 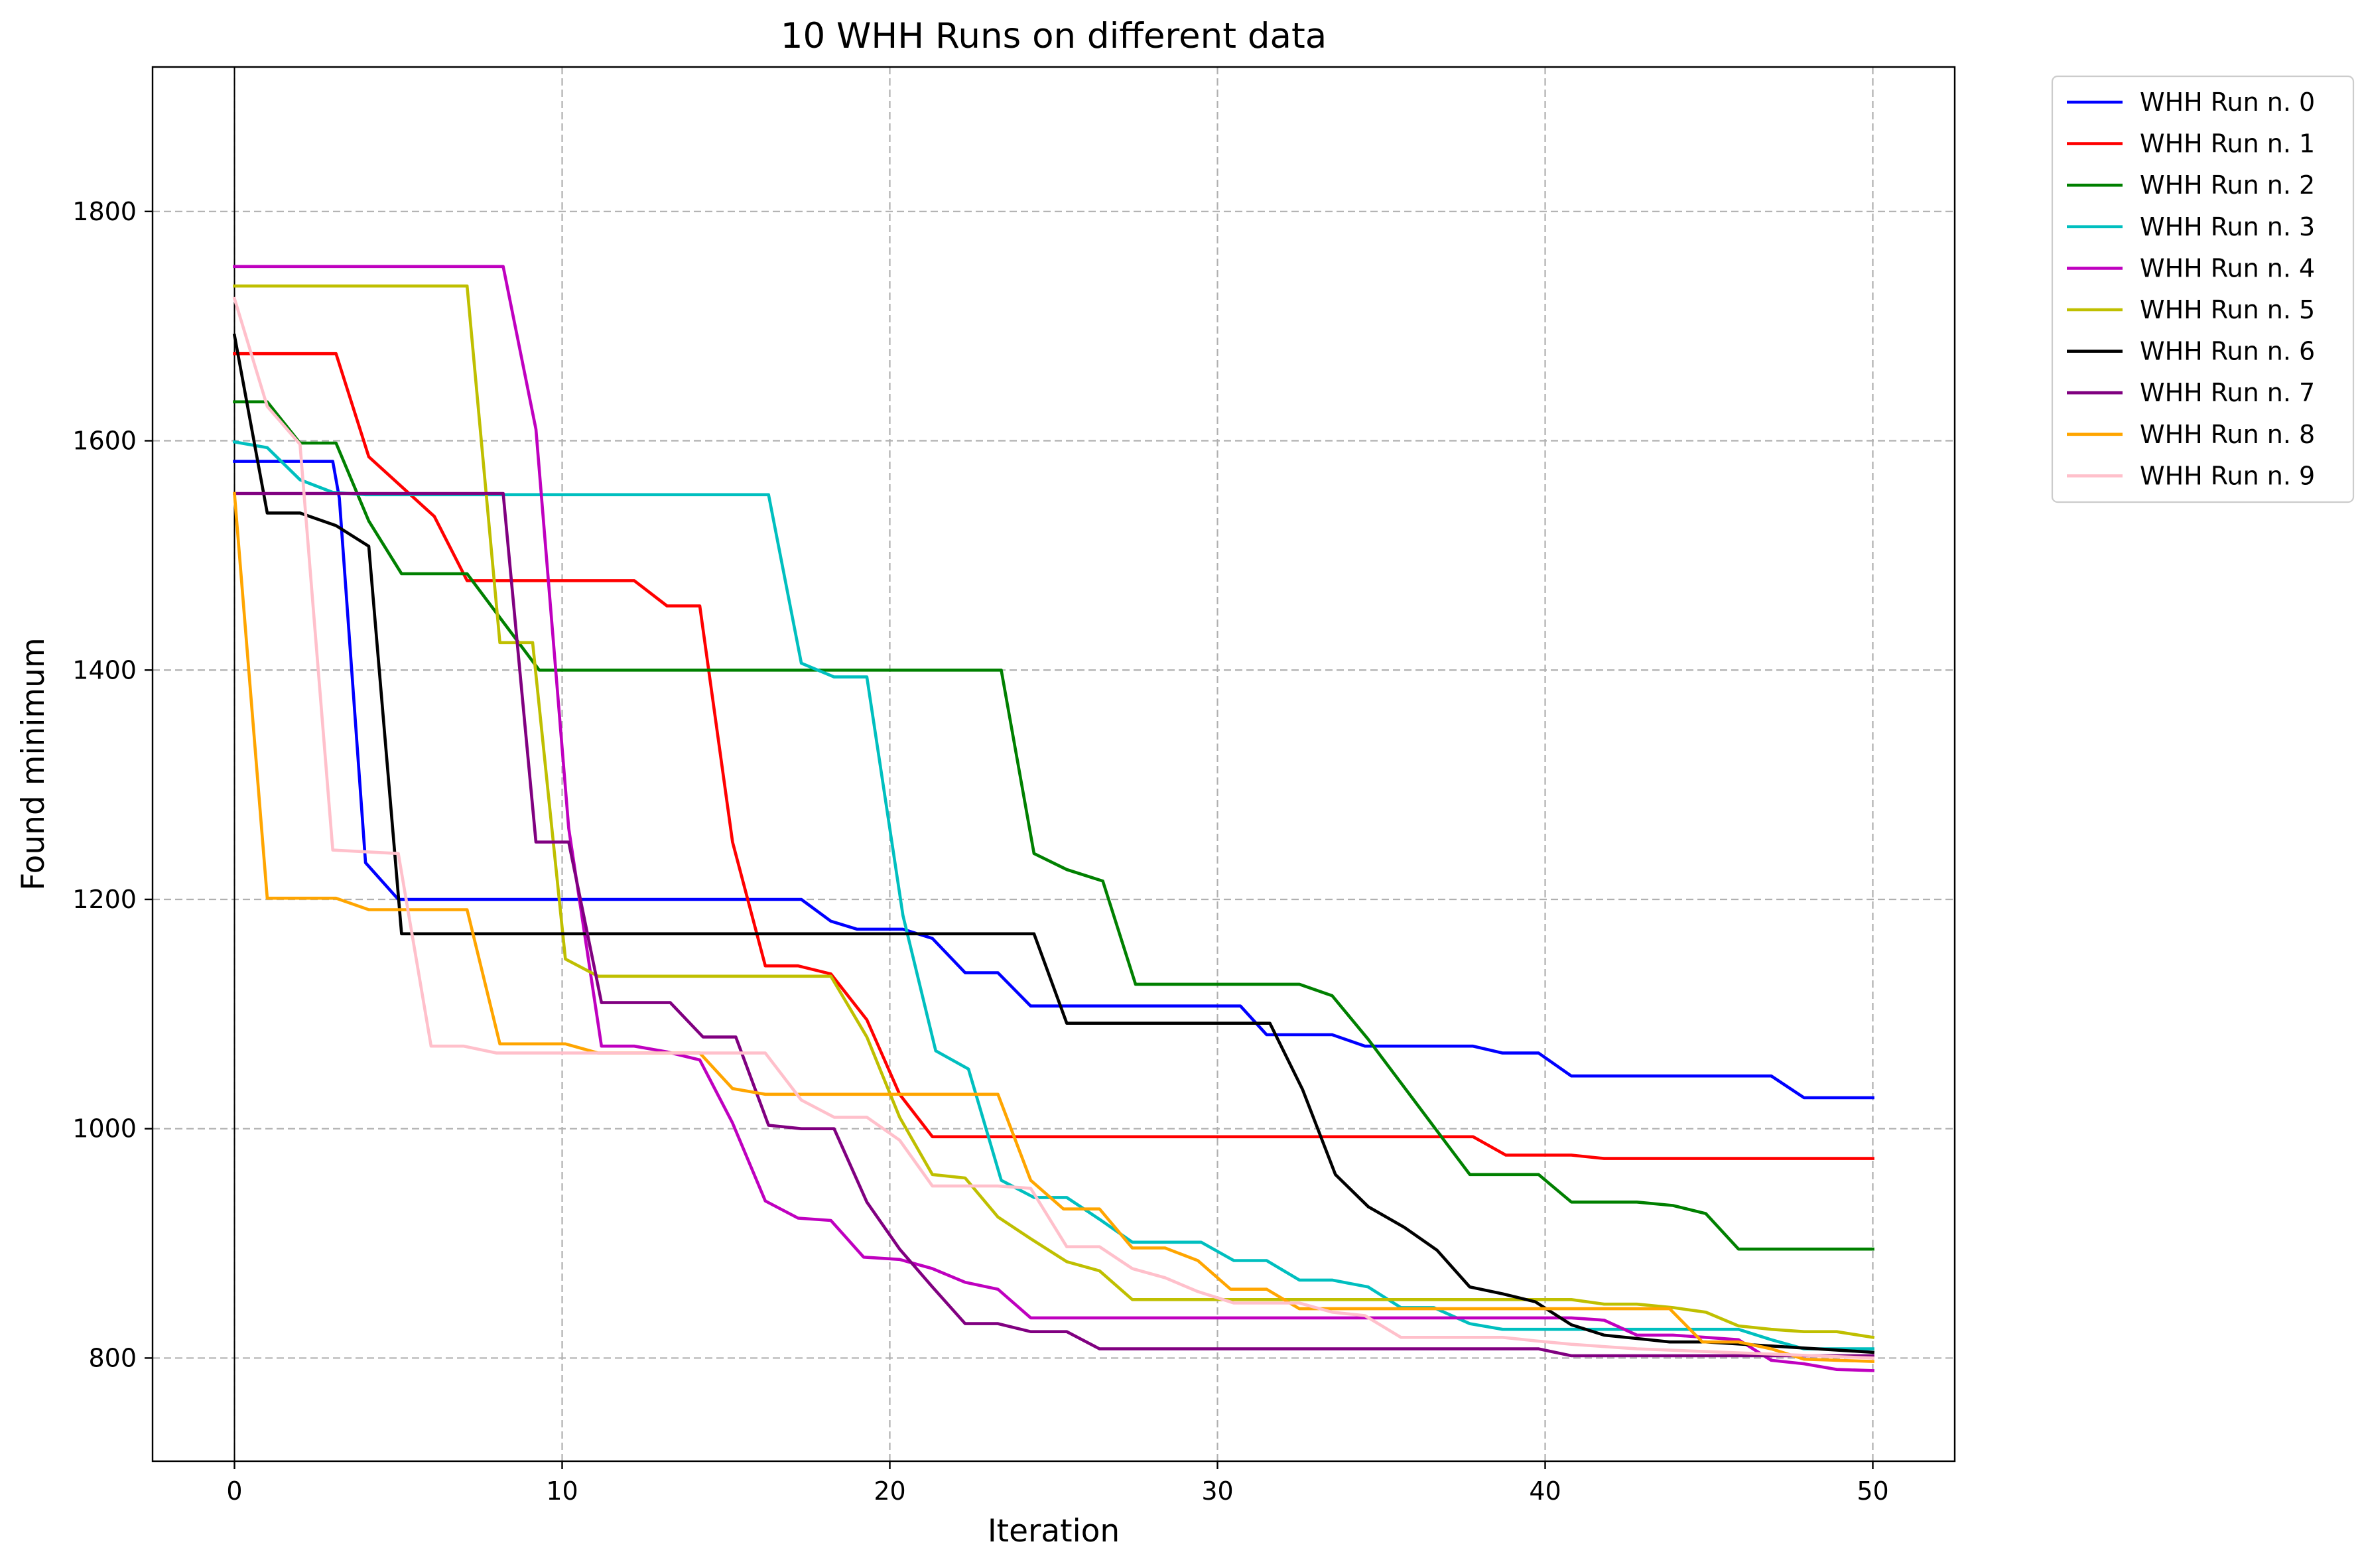 What do you see at coordinates (104, 441) in the screenshot?
I see `y-tick-label: 1600` at bounding box center [104, 441].